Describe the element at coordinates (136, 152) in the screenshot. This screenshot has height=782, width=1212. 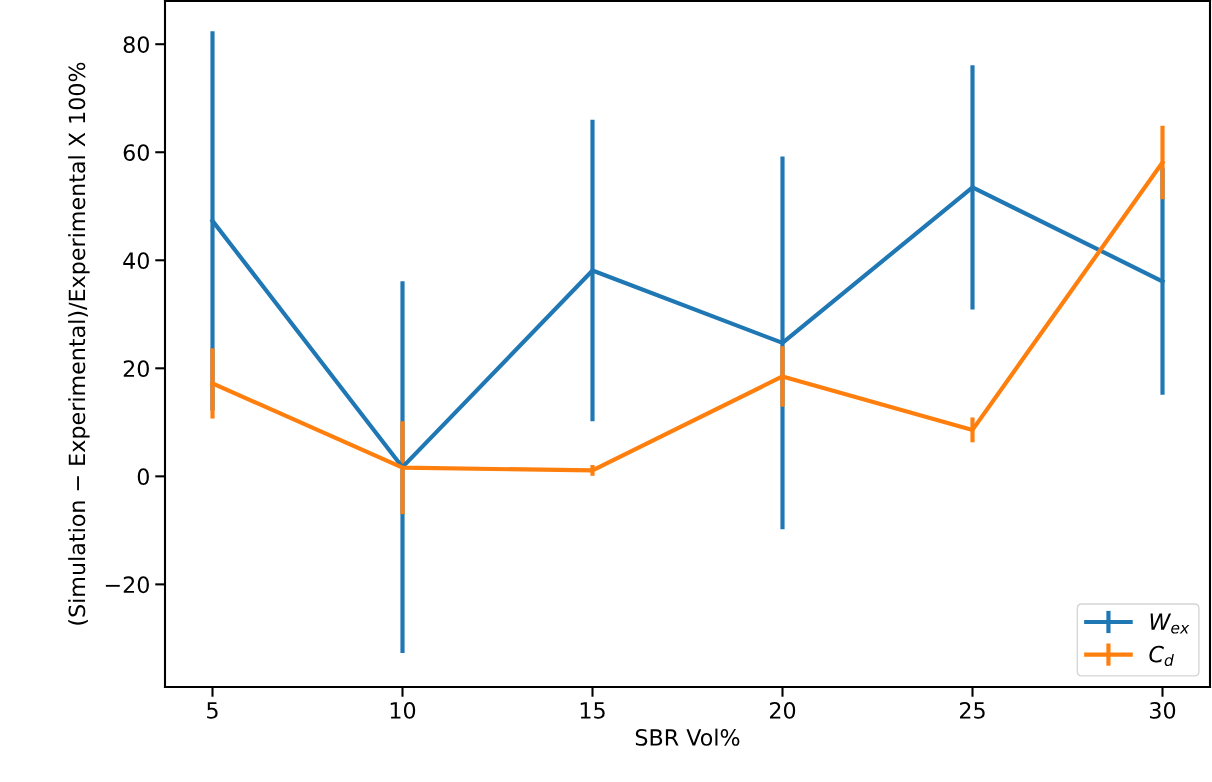
I see `y-tick-label: 60` at that location.